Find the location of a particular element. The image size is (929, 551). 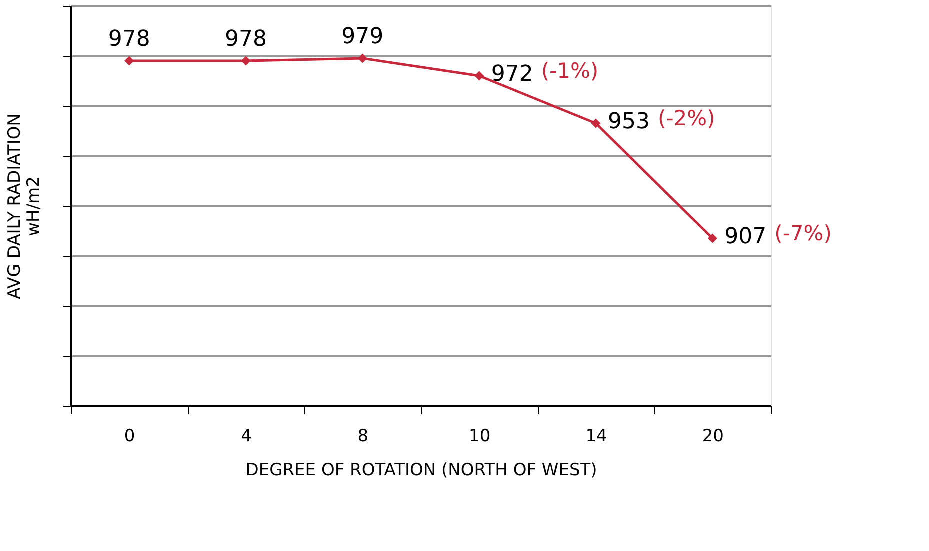

data-label: 979 is located at coordinates (363, 37).